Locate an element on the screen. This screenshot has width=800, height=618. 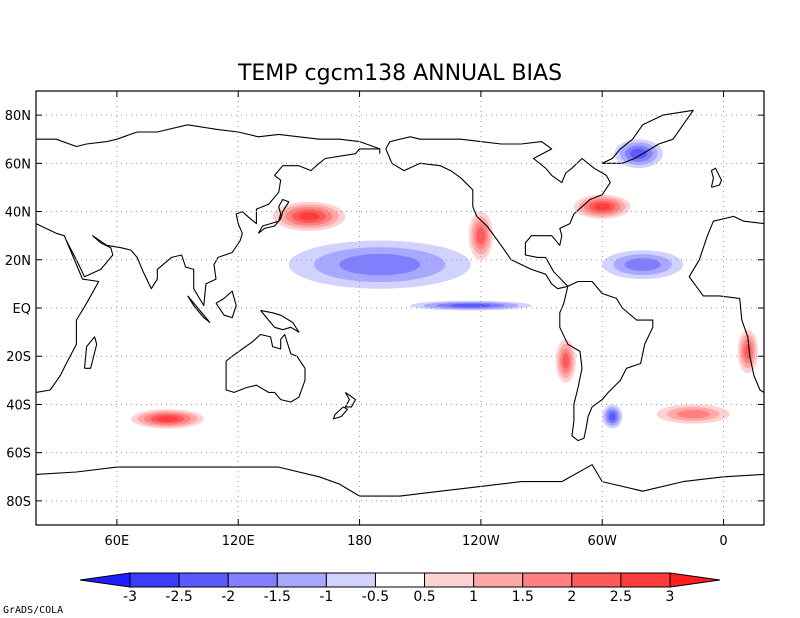
bias-region-california-coast is located at coordinates (481, 235).